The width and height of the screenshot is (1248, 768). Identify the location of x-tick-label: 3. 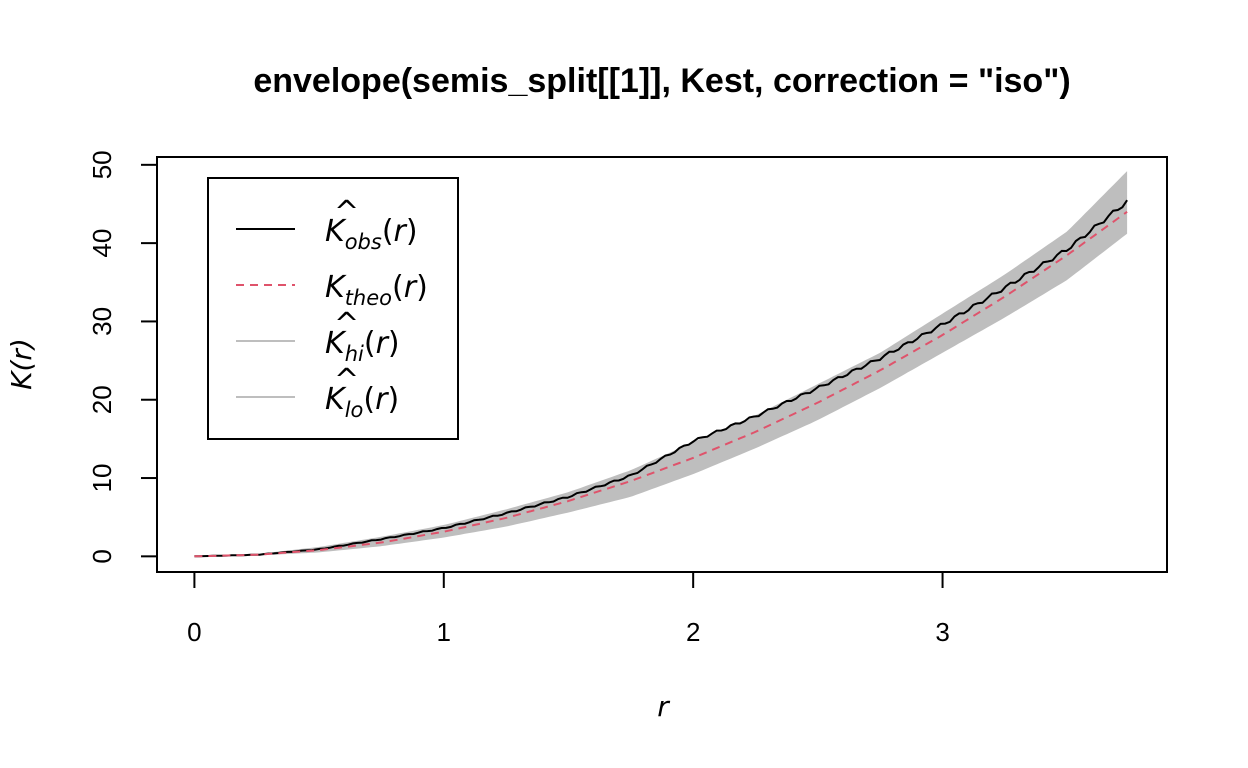
(942, 632).